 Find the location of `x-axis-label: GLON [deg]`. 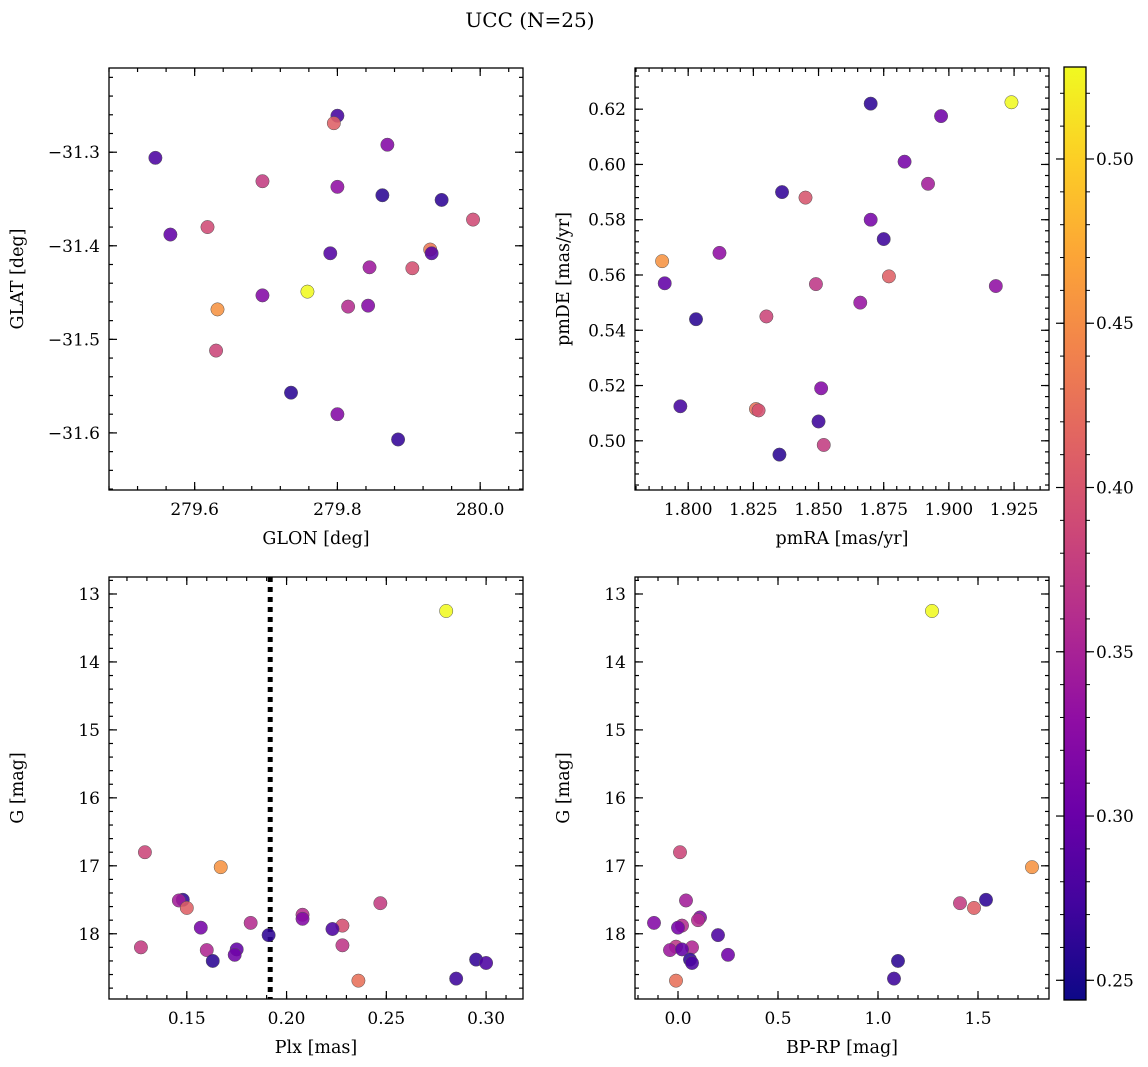

x-axis-label: GLON [deg] is located at coordinates (315, 539).